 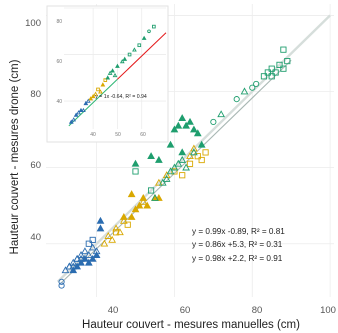 I want to click on inset-y-tick-label: 60, so click(x=59, y=62).